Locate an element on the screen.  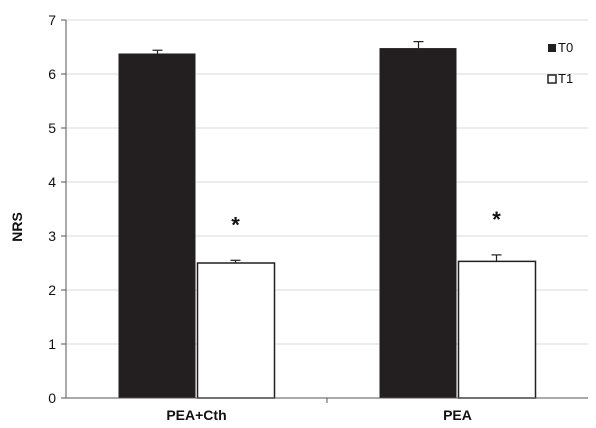
legend-swatch-t0 is located at coordinates (552, 48).